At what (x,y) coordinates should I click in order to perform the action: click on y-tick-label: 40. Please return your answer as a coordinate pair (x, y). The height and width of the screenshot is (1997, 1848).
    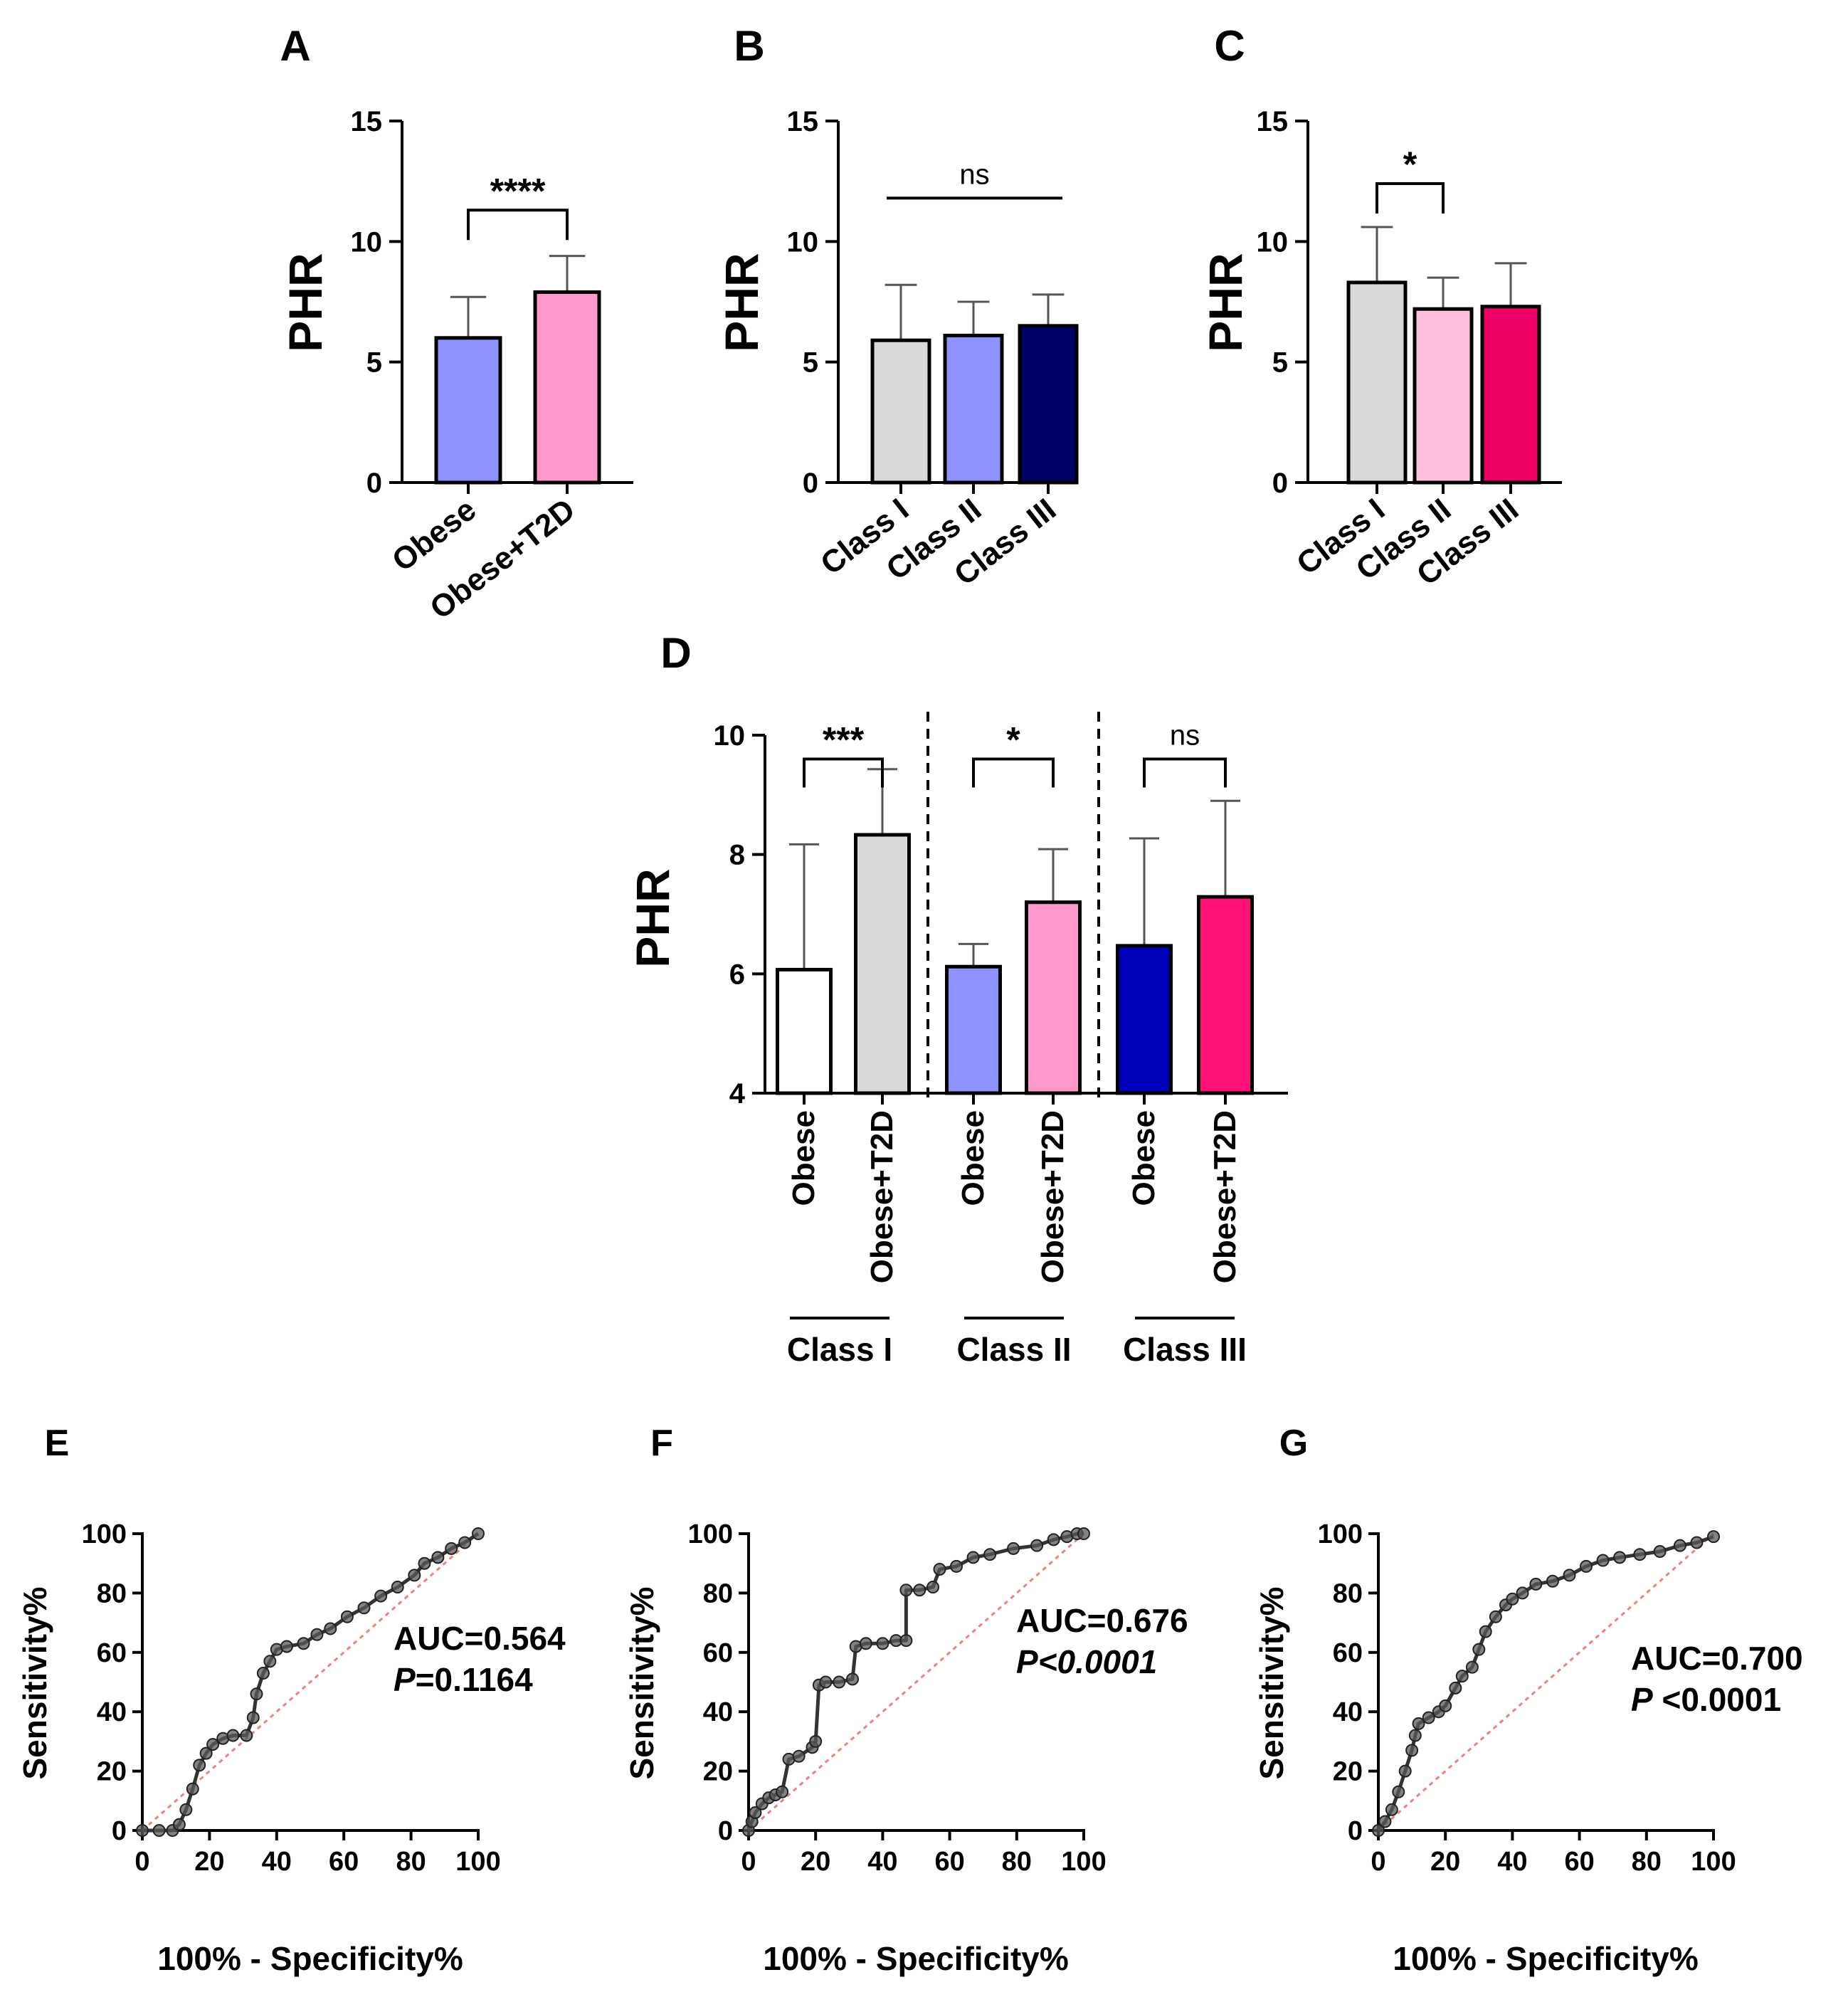
    Looking at the image, I should click on (718, 1712).